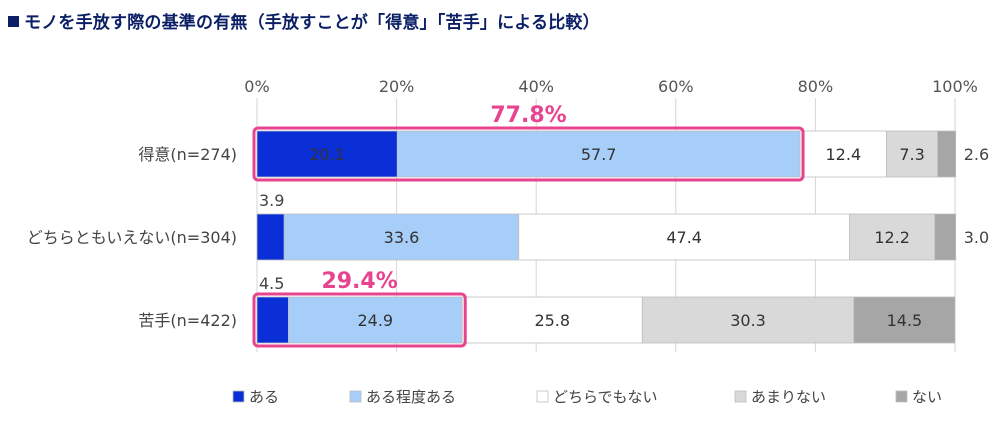 Image resolution: width=1007 pixels, height=442 pixels. I want to click on data-label: 12.2, so click(892, 237).